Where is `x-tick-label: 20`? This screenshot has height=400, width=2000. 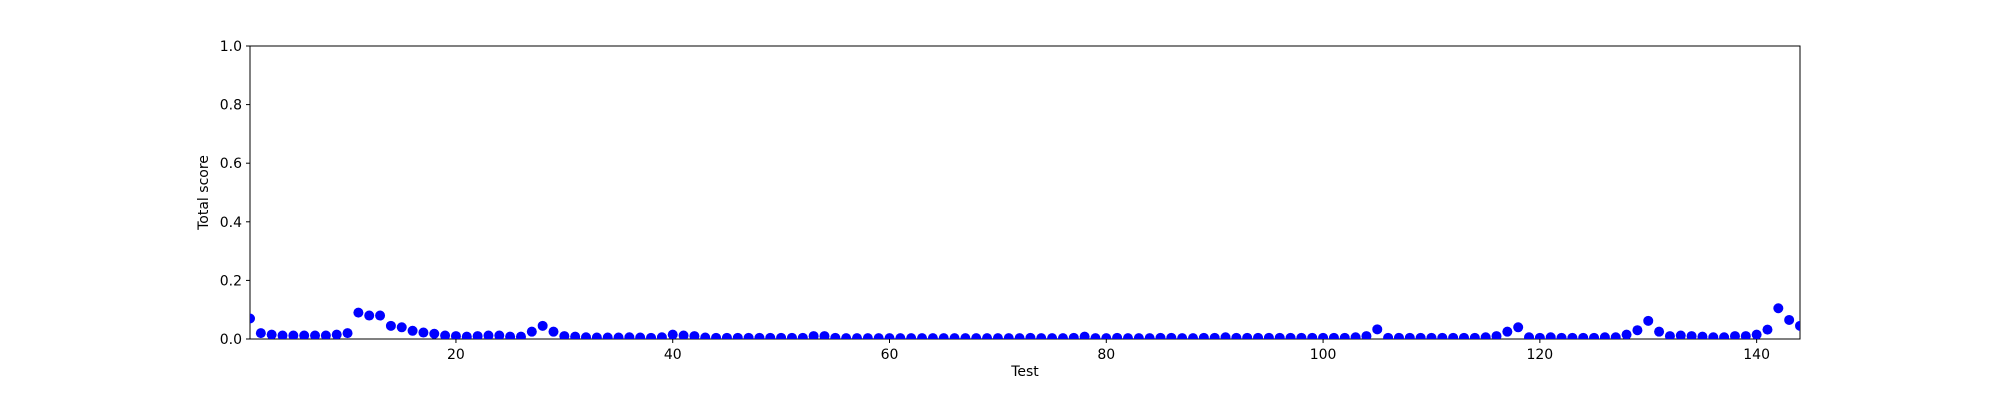 x-tick-label: 20 is located at coordinates (456, 355).